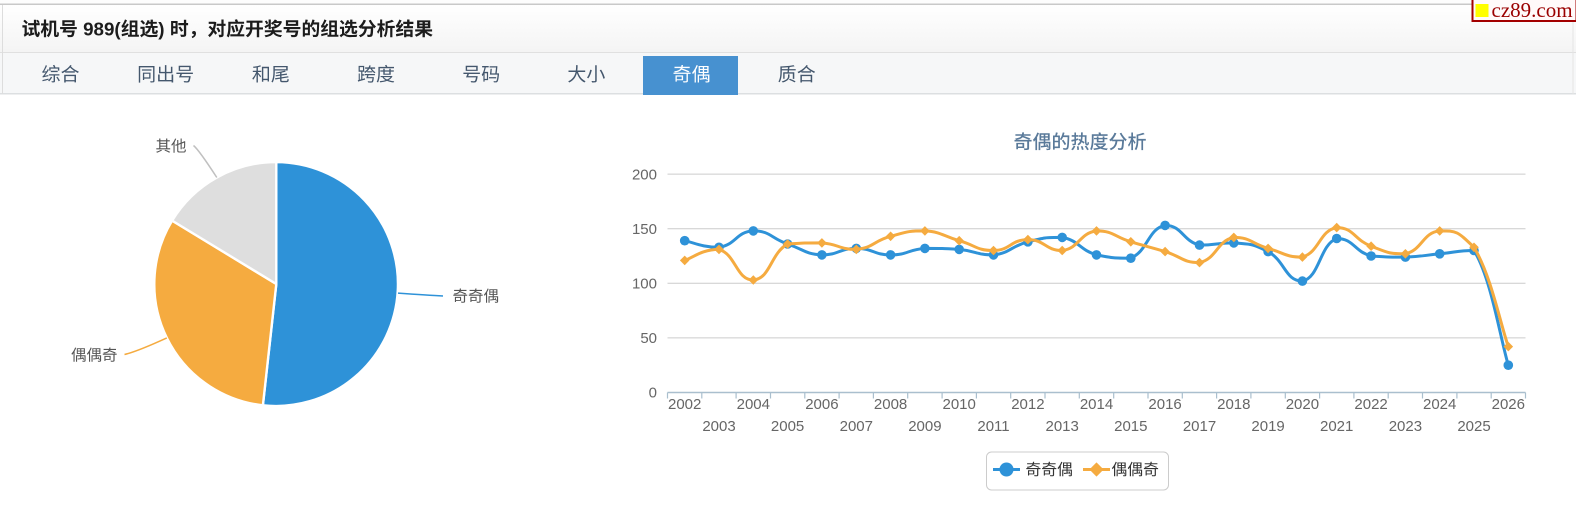 This screenshot has width=1576, height=506. I want to click on svg-text: 2011, so click(993, 426).